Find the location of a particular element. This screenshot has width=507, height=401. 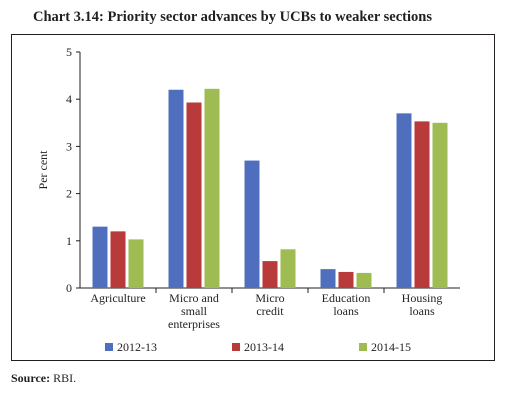

y-tick-label: 3 is located at coordinates (69, 146).